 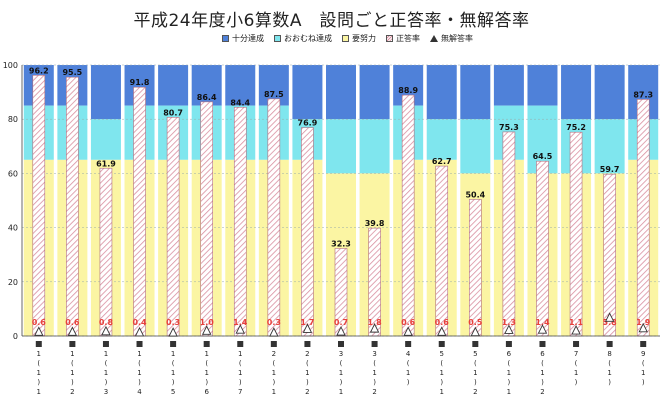 What do you see at coordinates (542, 354) in the screenshot?
I see `category-label-16-1: 6` at bounding box center [542, 354].